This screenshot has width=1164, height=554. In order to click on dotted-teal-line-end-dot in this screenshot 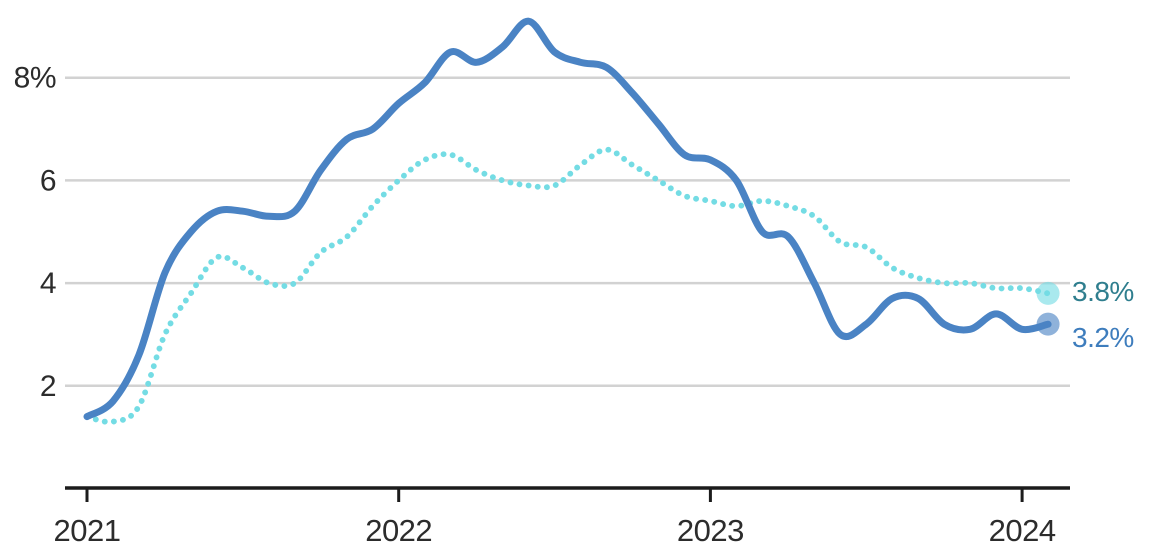, I will do `click(1048, 293)`.